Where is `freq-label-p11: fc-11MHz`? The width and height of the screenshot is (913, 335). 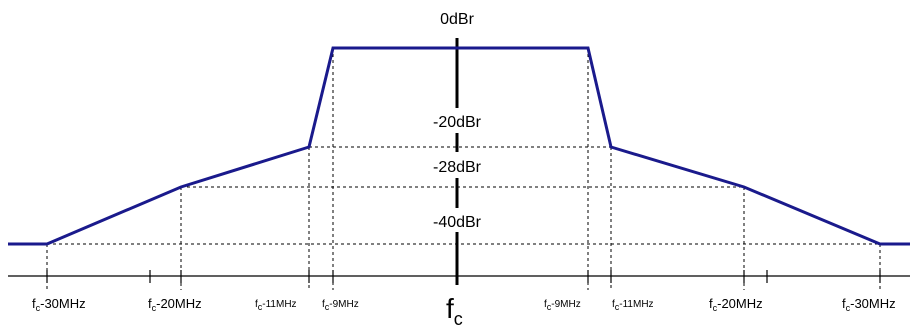 freq-label-p11: fc-11MHz is located at coordinates (633, 305).